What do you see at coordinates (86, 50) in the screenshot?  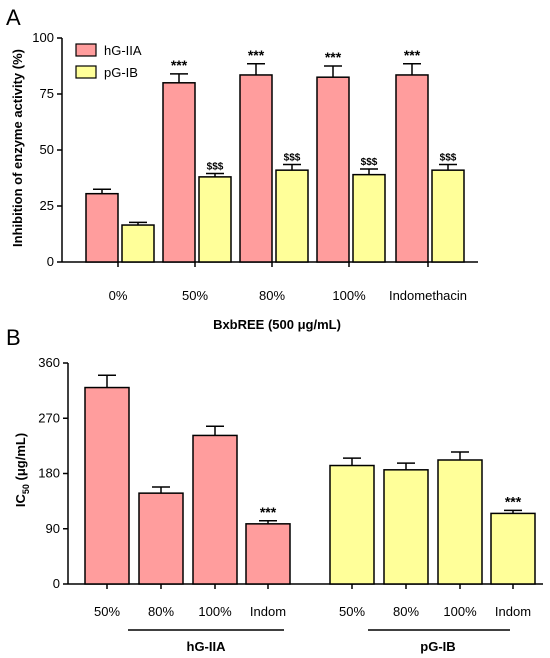 I see `legend-swatch-hg-iia` at bounding box center [86, 50].